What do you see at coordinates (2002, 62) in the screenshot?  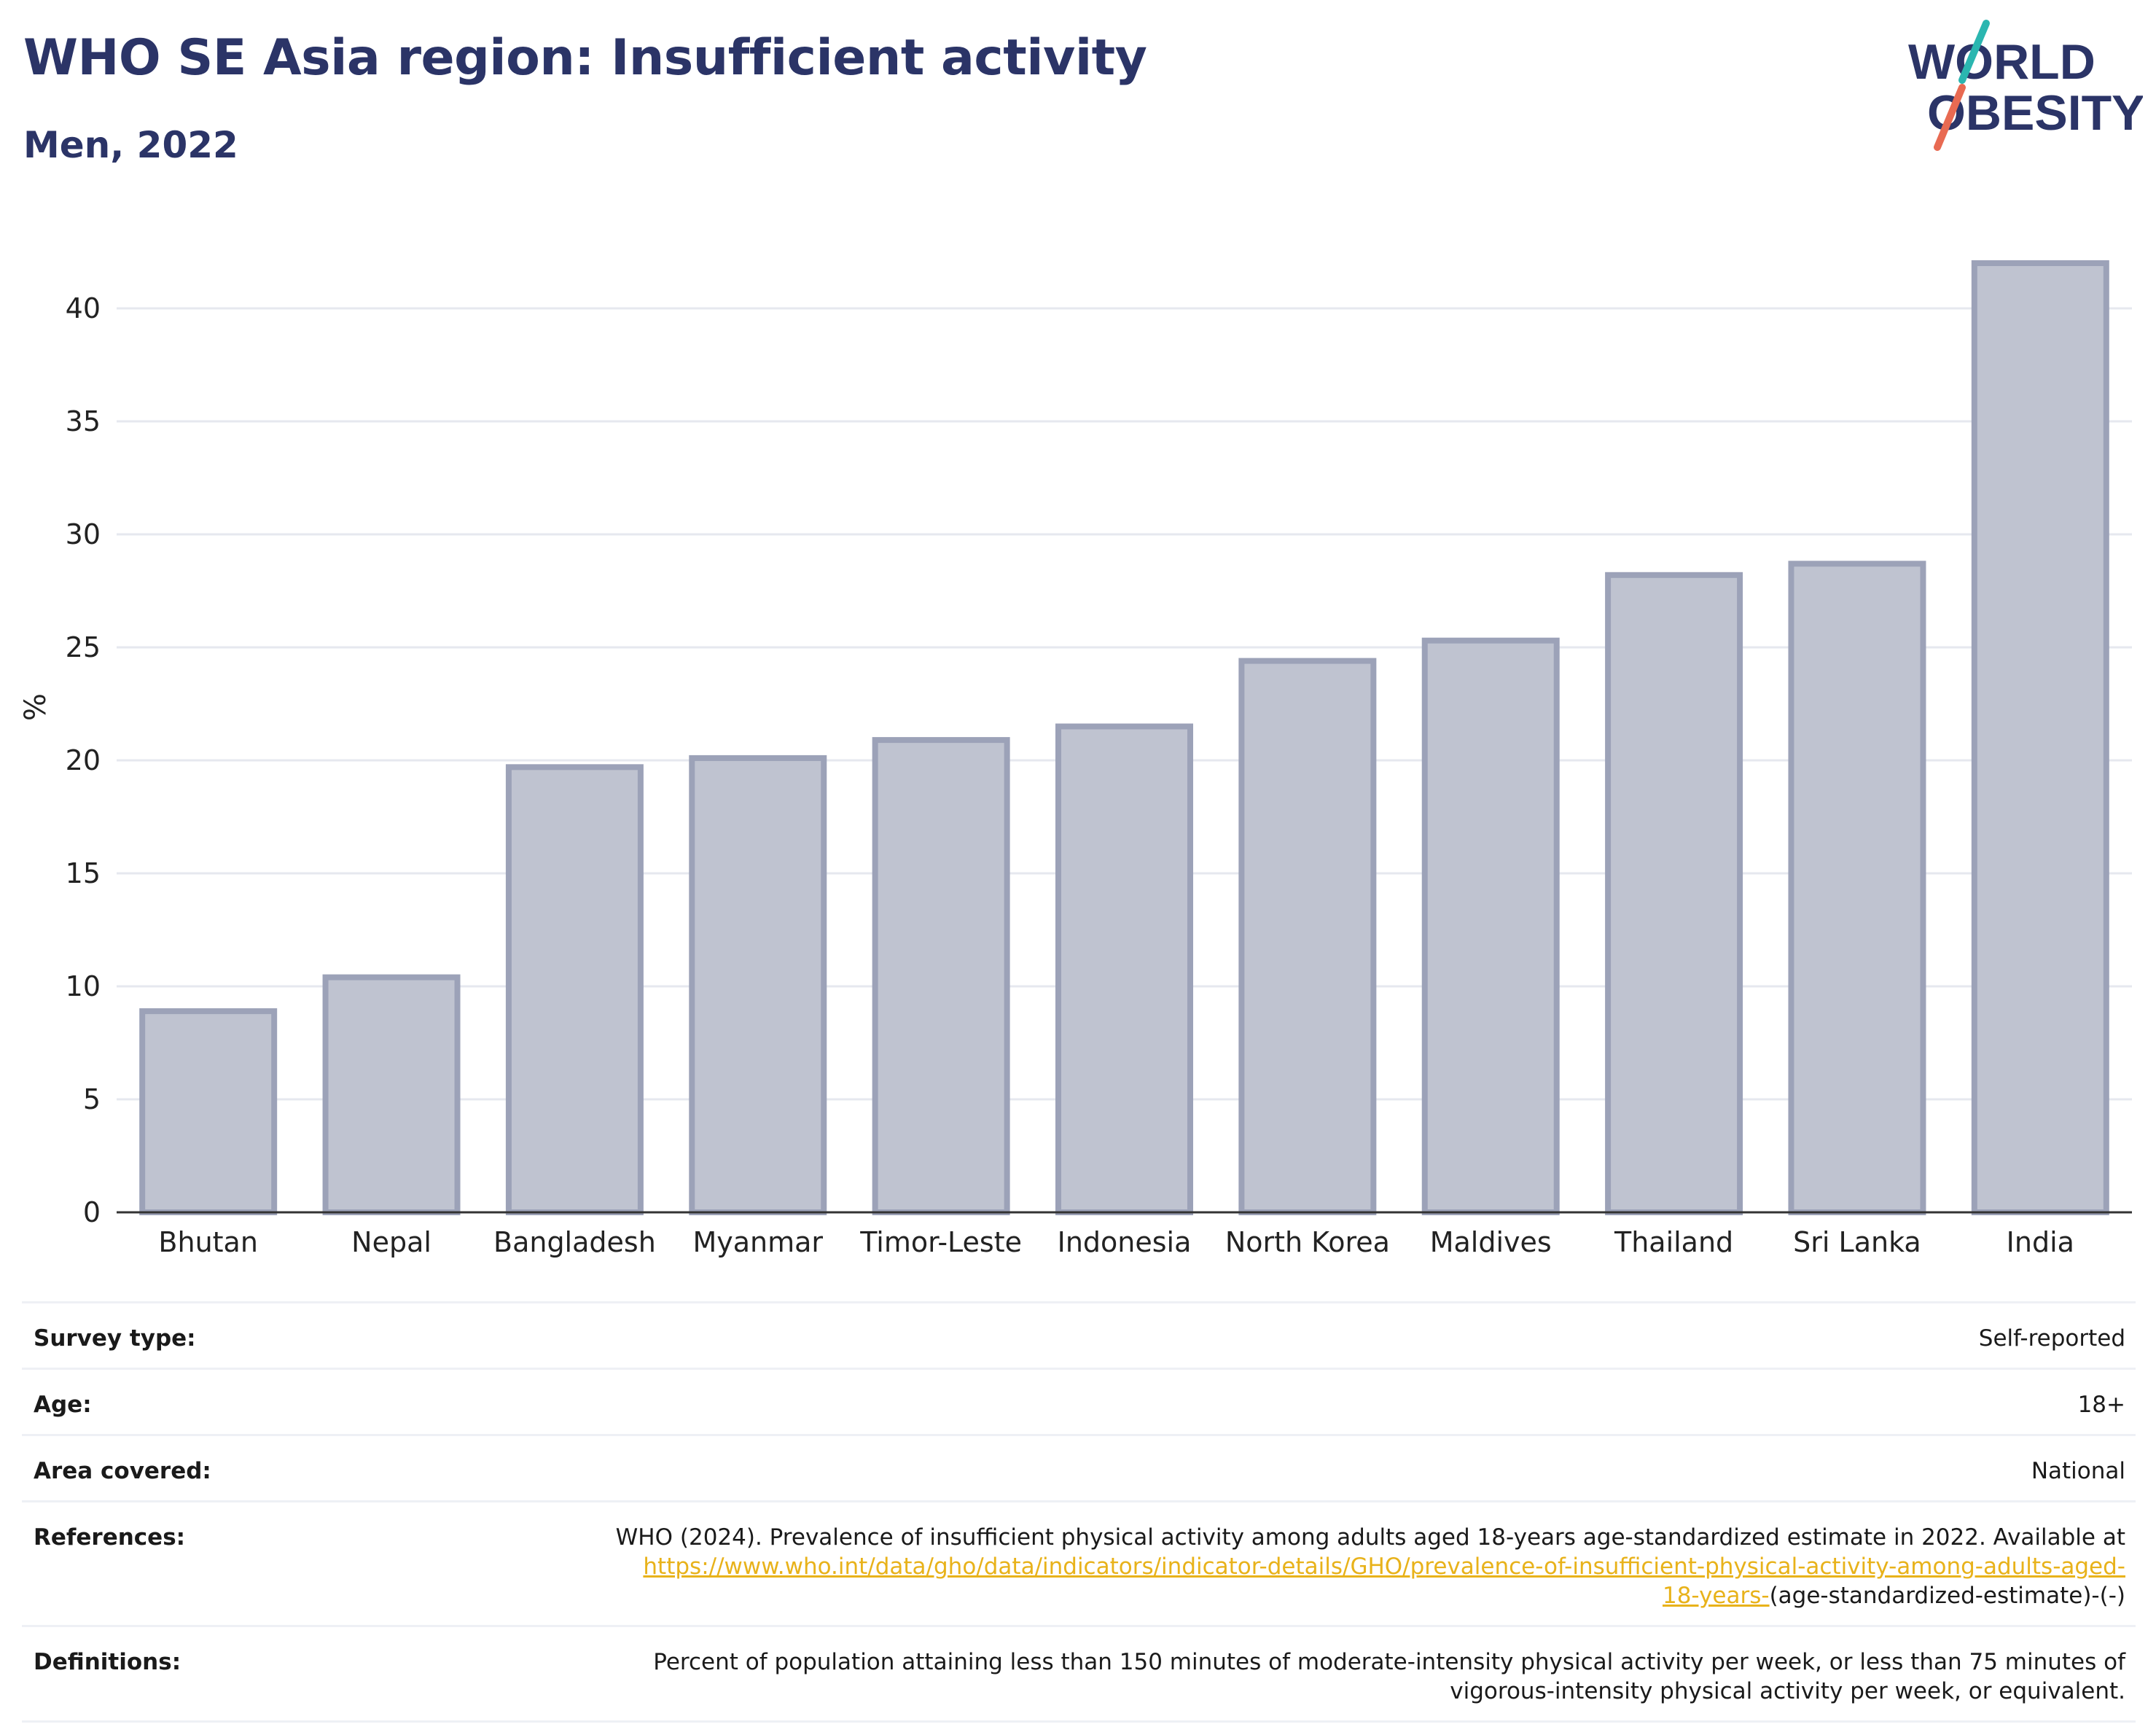 I see `logo-line1: WORLD` at bounding box center [2002, 62].